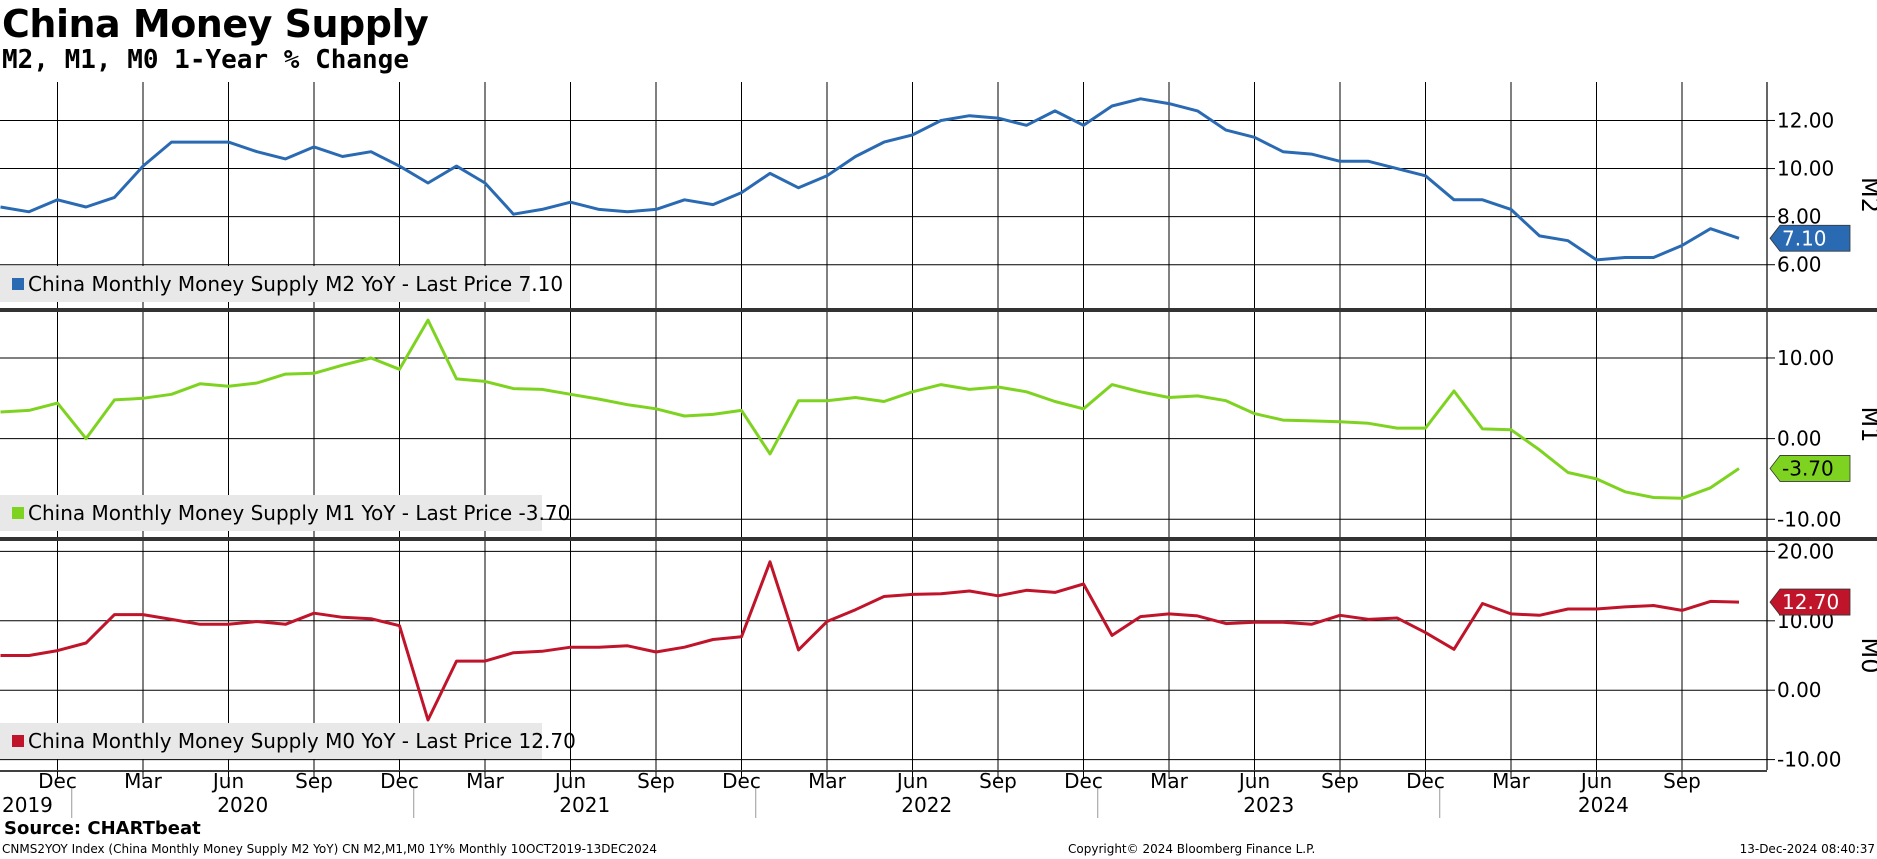  Describe the element at coordinates (1192, 849) in the screenshot. I see `copyright-notice: Copyright© 2024 Bloomberg Finance L.P.` at that location.